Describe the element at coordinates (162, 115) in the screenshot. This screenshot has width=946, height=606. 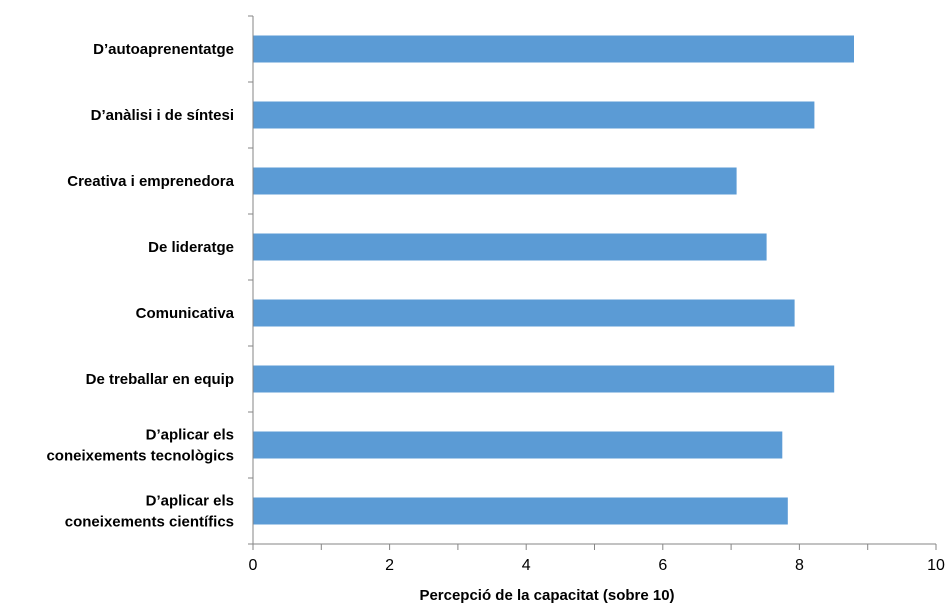
I see `category-label: D’anàlisi i de síntesi` at that location.